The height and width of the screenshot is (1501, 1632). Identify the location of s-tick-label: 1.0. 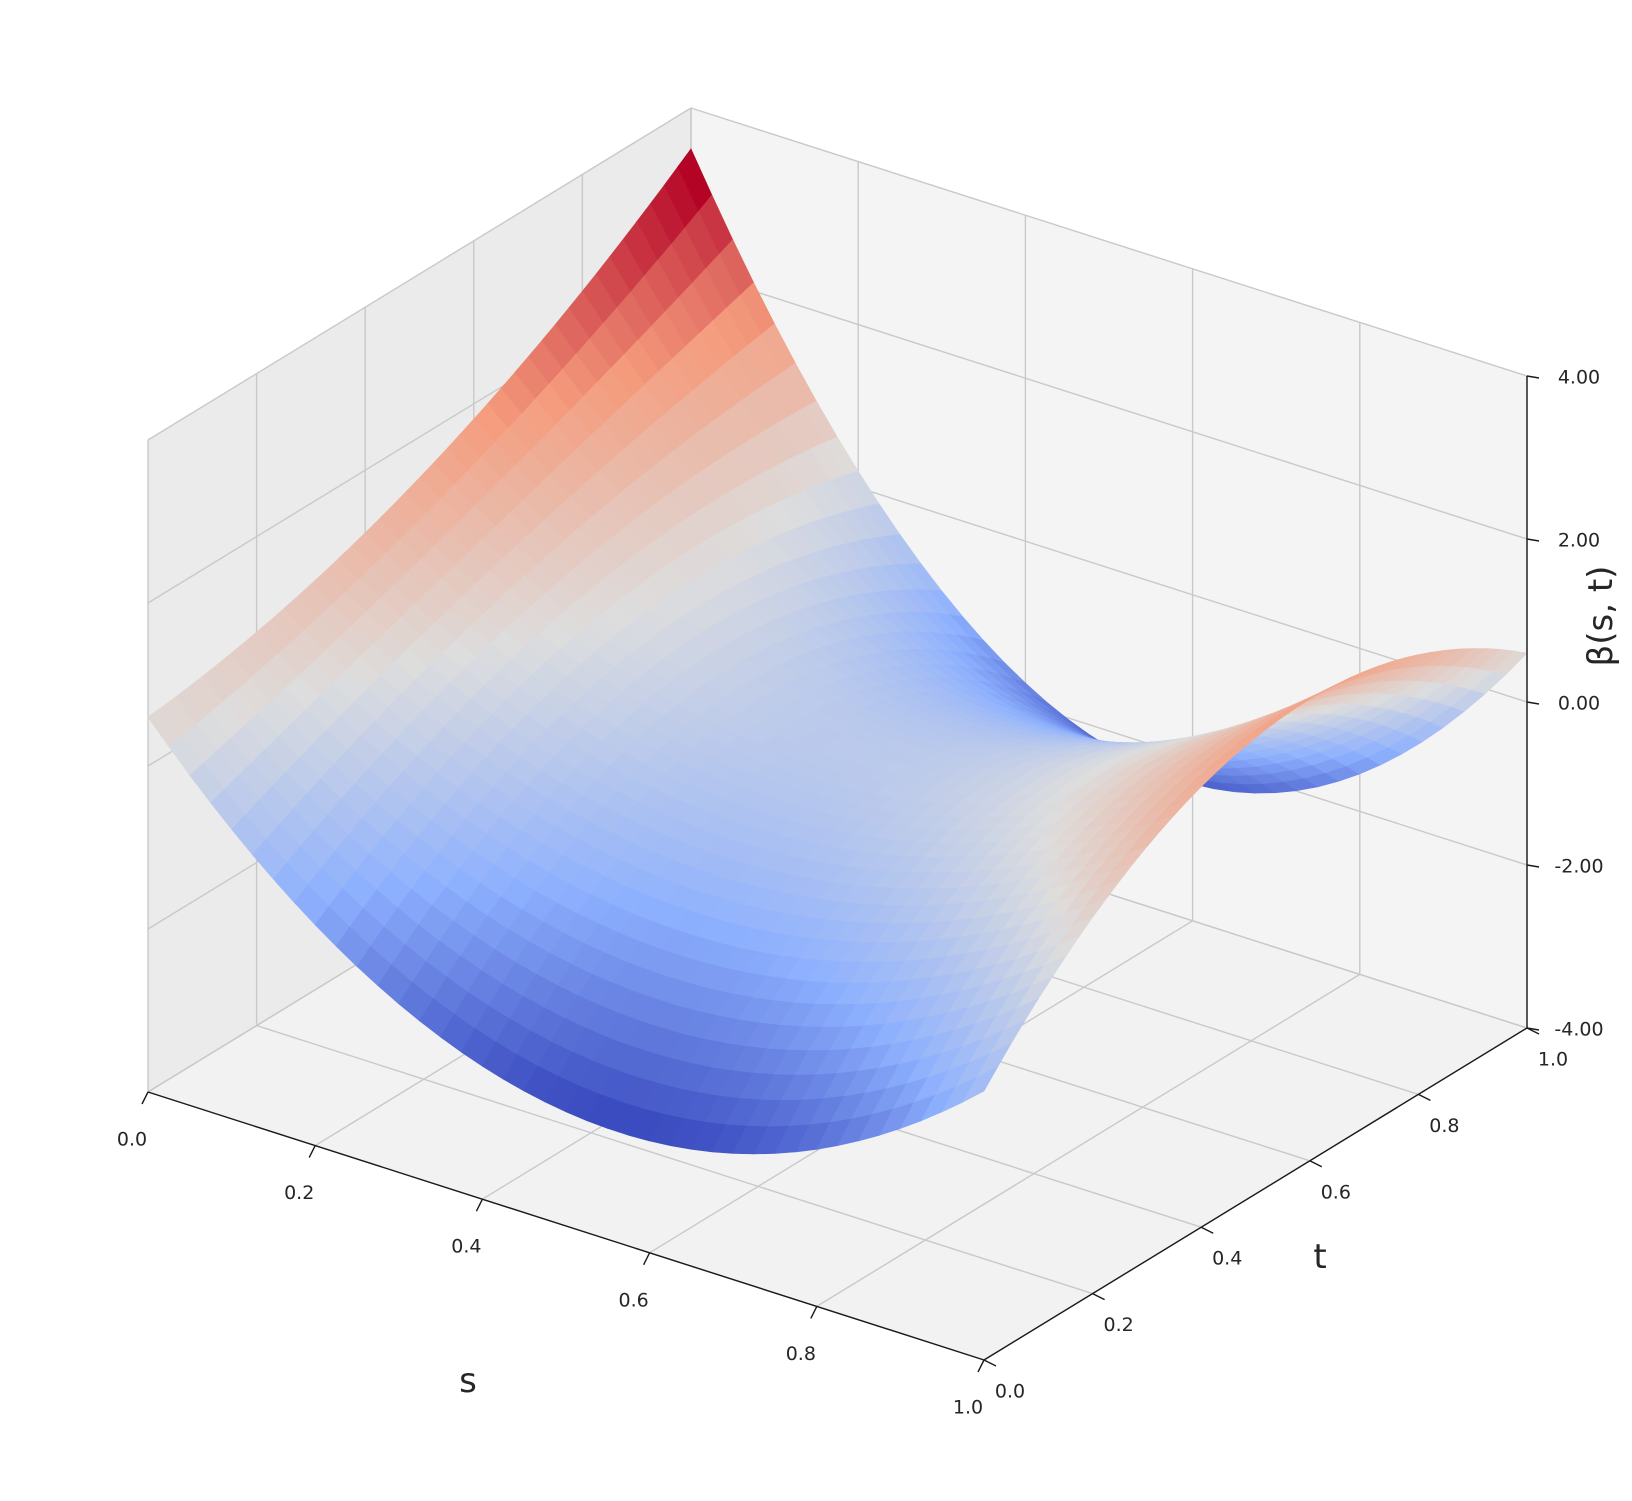
(968, 1408).